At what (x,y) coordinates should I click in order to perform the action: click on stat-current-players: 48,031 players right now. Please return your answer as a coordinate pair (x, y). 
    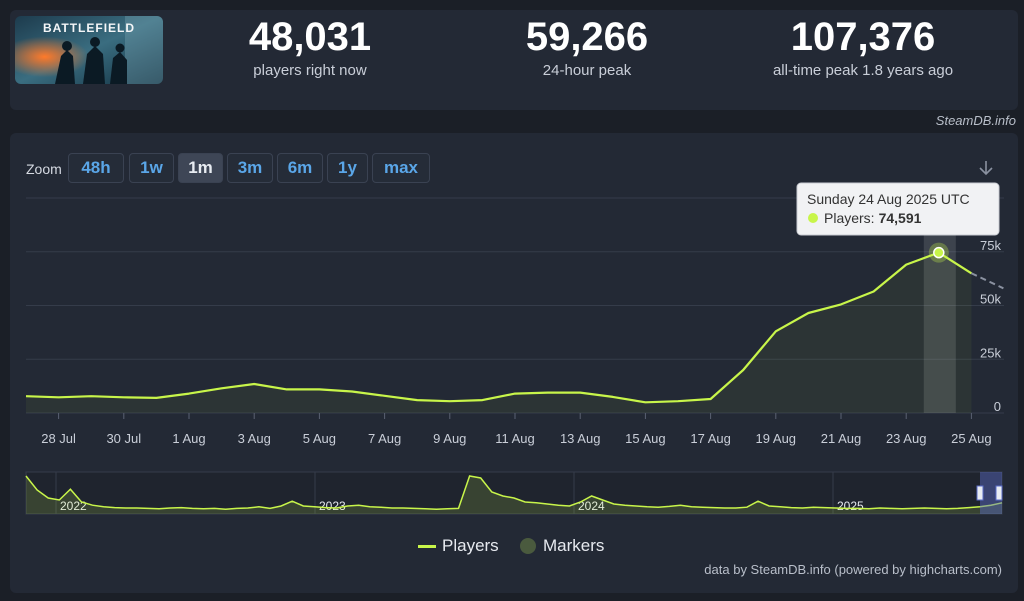
    Looking at the image, I should click on (310, 46).